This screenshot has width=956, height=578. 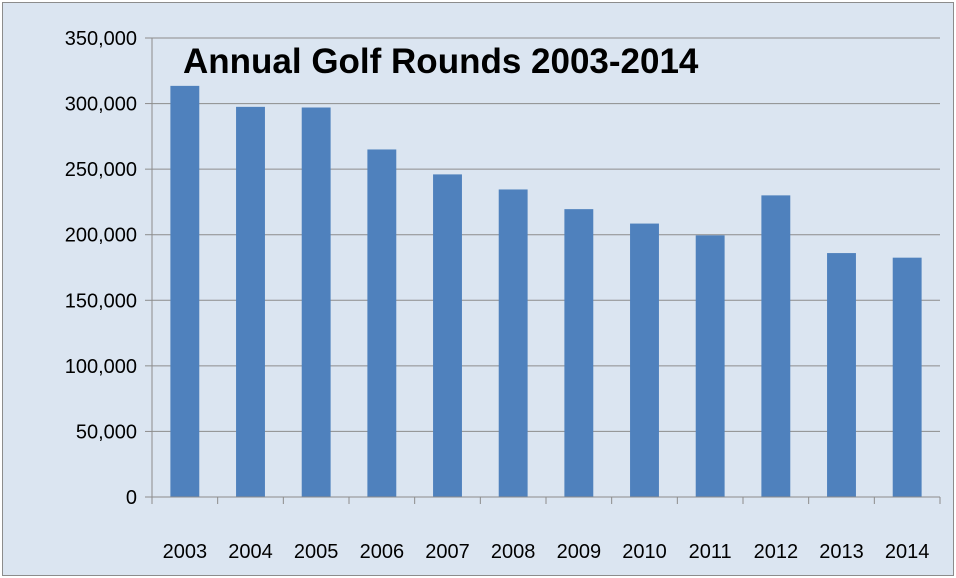 What do you see at coordinates (513, 343) in the screenshot?
I see `bar-2008` at bounding box center [513, 343].